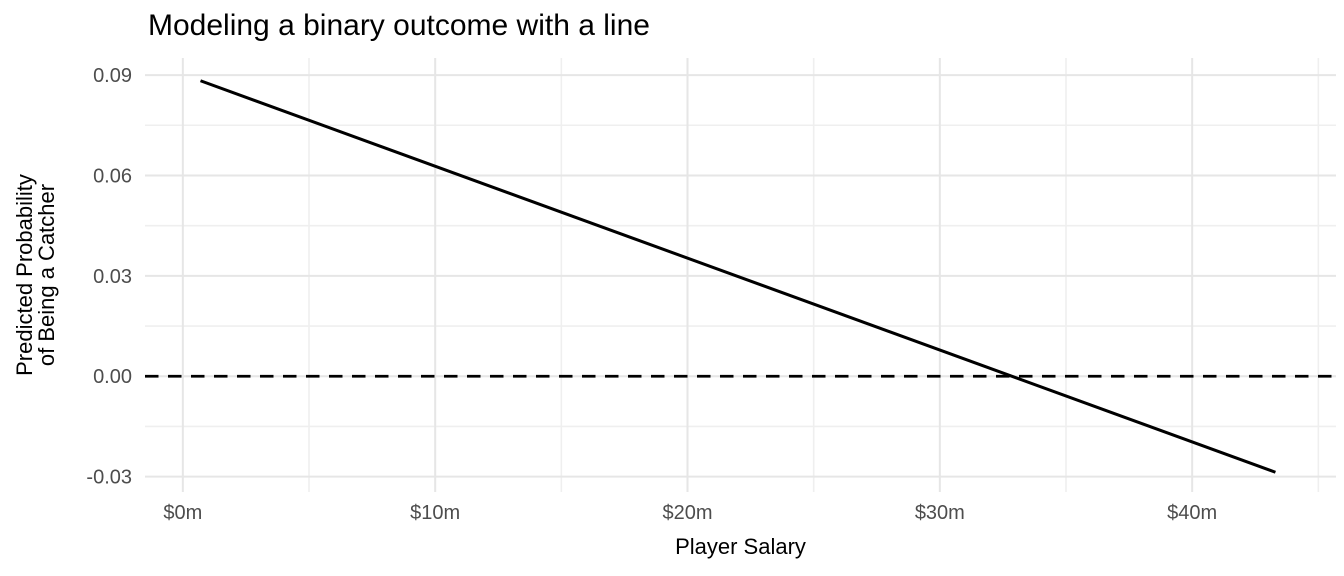 Image resolution: width=1344 pixels, height=576 pixels. I want to click on chart-title: Modeling a binary outcome with a line, so click(399, 25).